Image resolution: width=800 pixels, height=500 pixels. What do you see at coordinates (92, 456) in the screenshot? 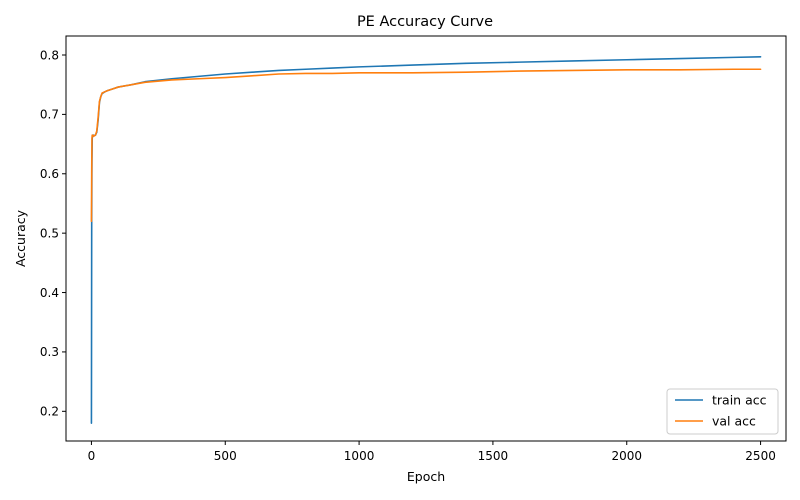
I see `x-tick-label: 0` at bounding box center [92, 456].